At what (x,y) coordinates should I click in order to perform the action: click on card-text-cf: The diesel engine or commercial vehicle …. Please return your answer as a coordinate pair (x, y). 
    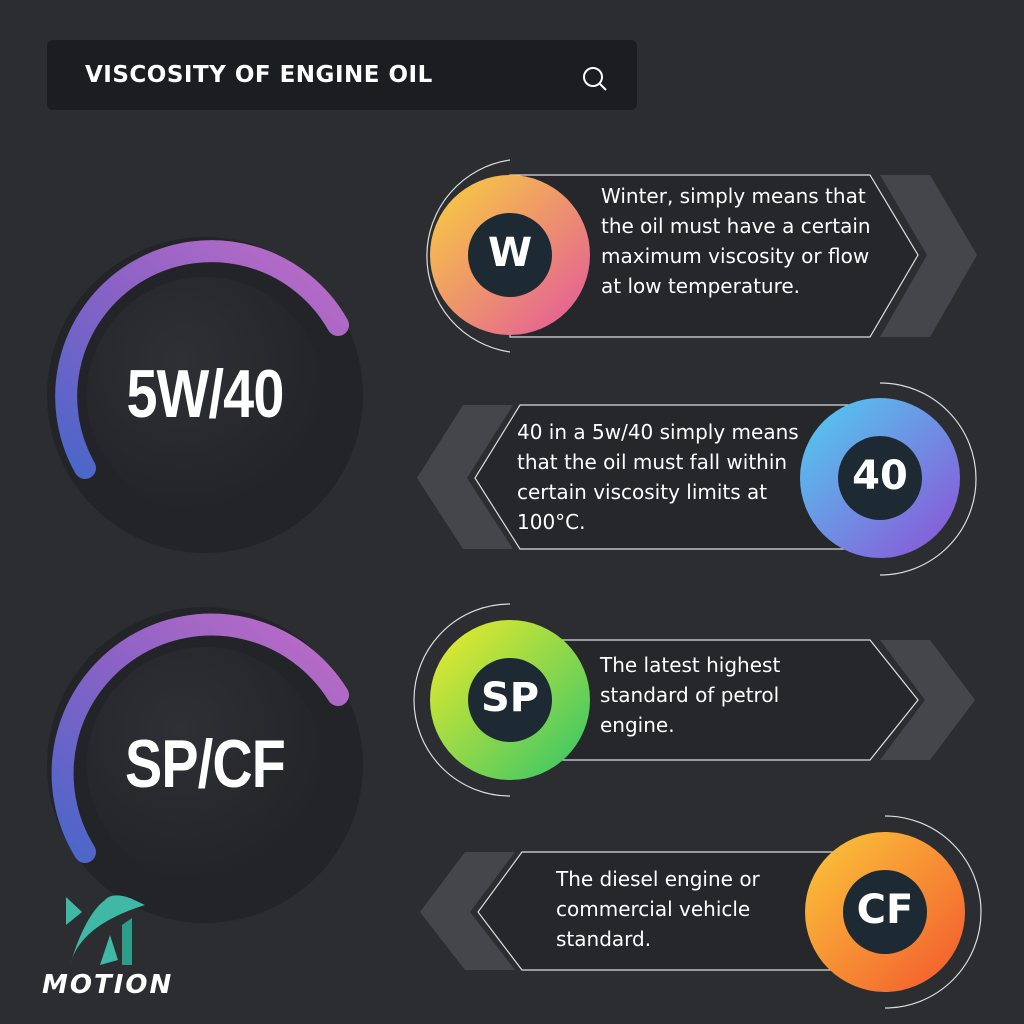
    Looking at the image, I should click on (658, 909).